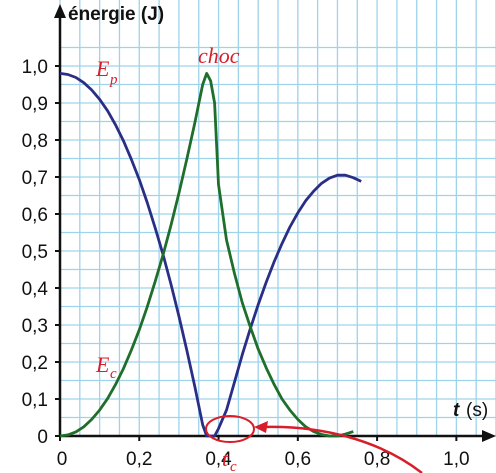 This screenshot has width=496, height=473. I want to click on x-tick-label: 0, so click(62, 459).